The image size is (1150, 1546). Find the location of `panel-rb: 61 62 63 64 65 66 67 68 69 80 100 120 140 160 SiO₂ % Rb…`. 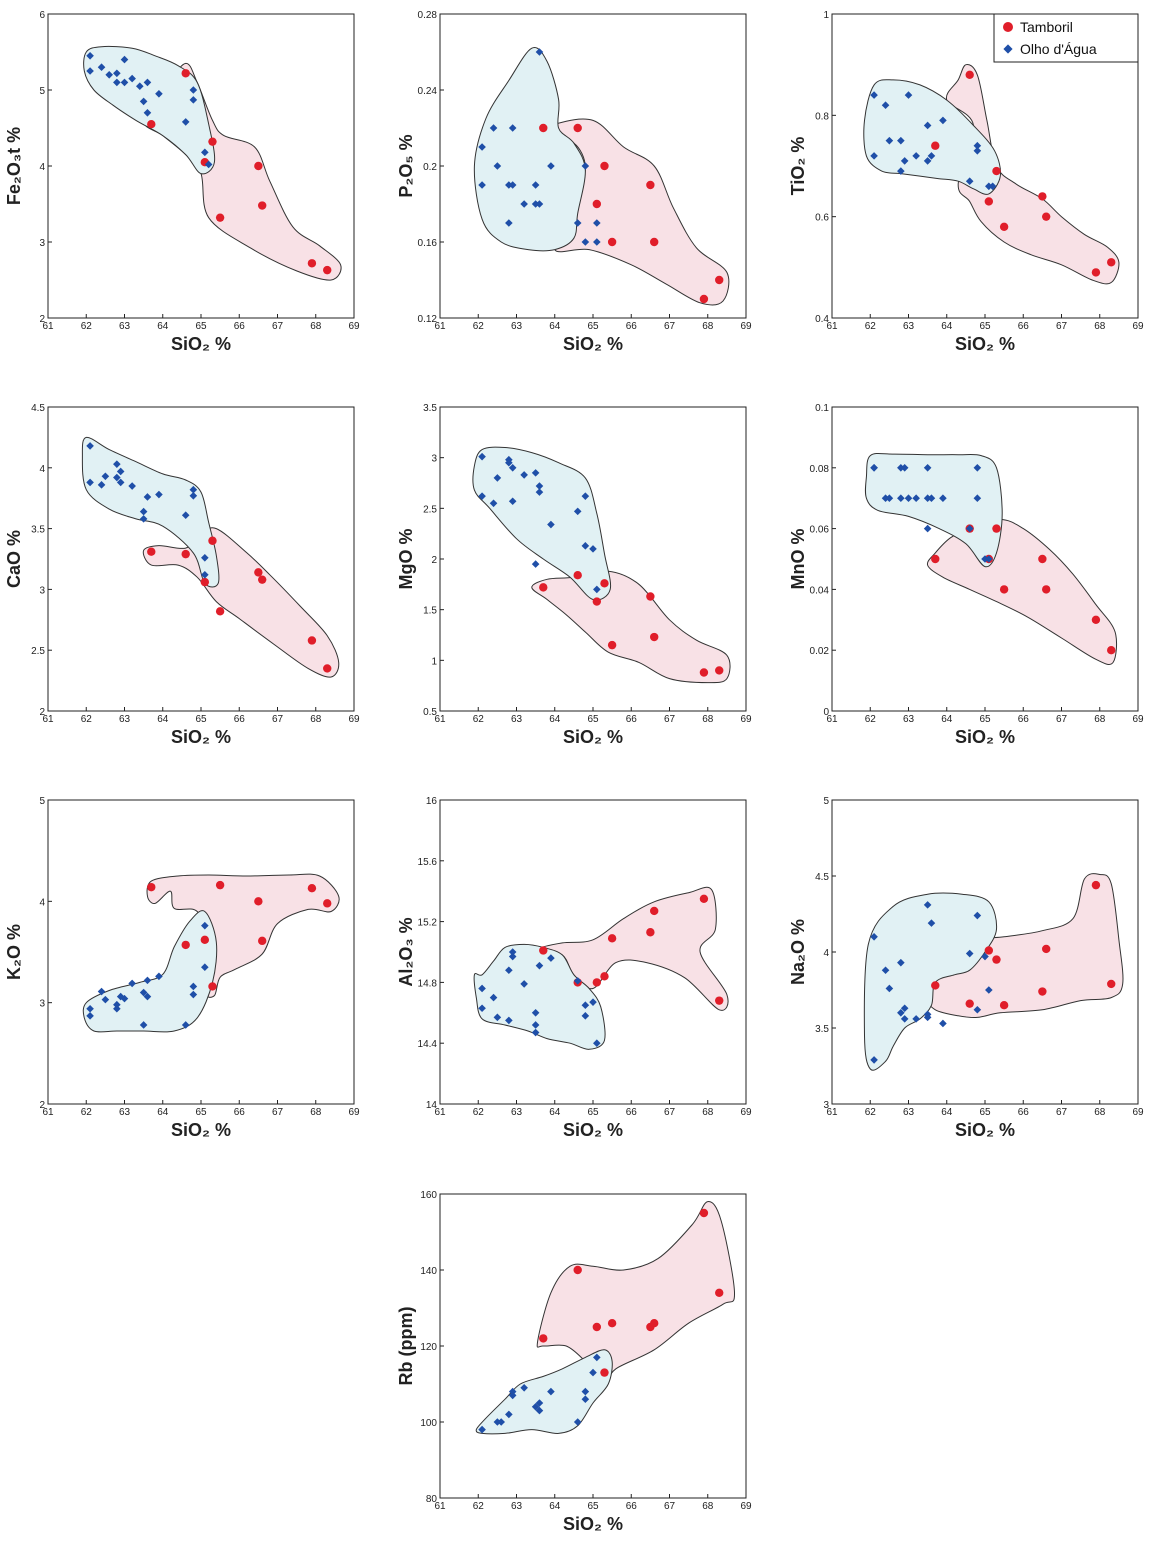

panel-rb: 61 62 63 64 65 66 67 68 69 80 100 120 140 160 SiO₂ % Rb… is located at coordinates (574, 1362).